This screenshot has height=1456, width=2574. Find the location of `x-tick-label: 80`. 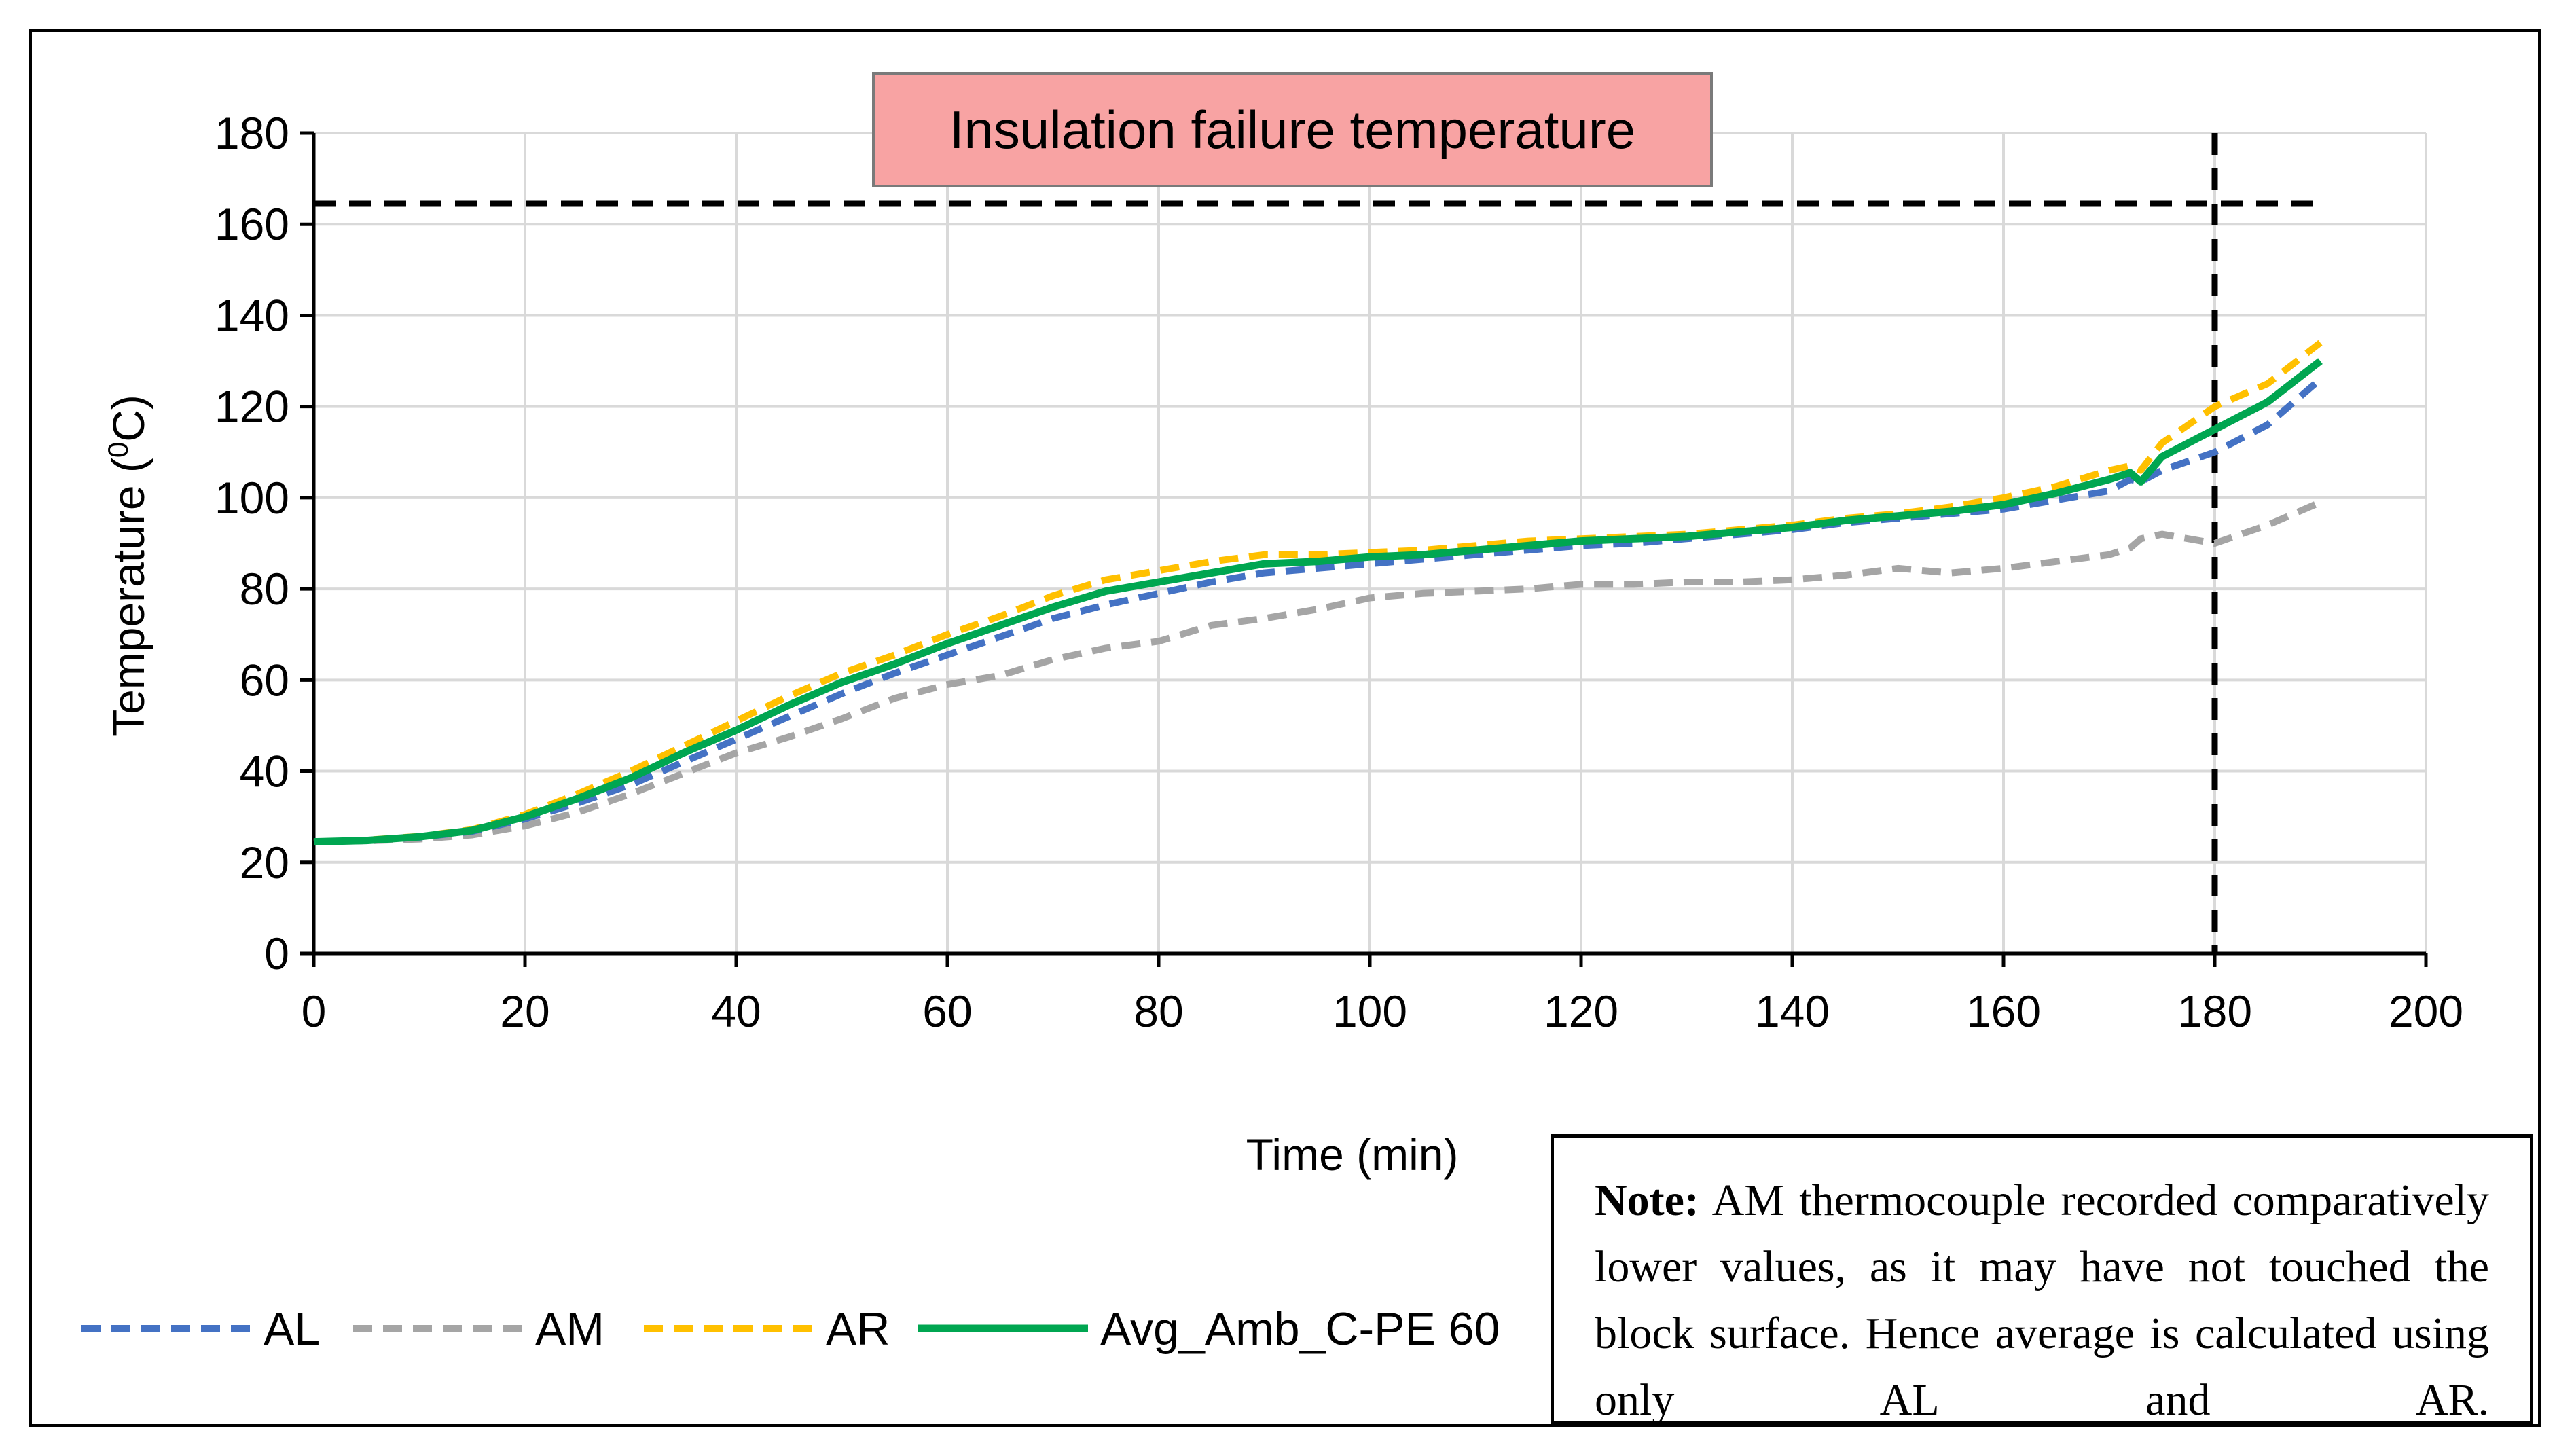

x-tick-label: 80 is located at coordinates (1158, 1011).